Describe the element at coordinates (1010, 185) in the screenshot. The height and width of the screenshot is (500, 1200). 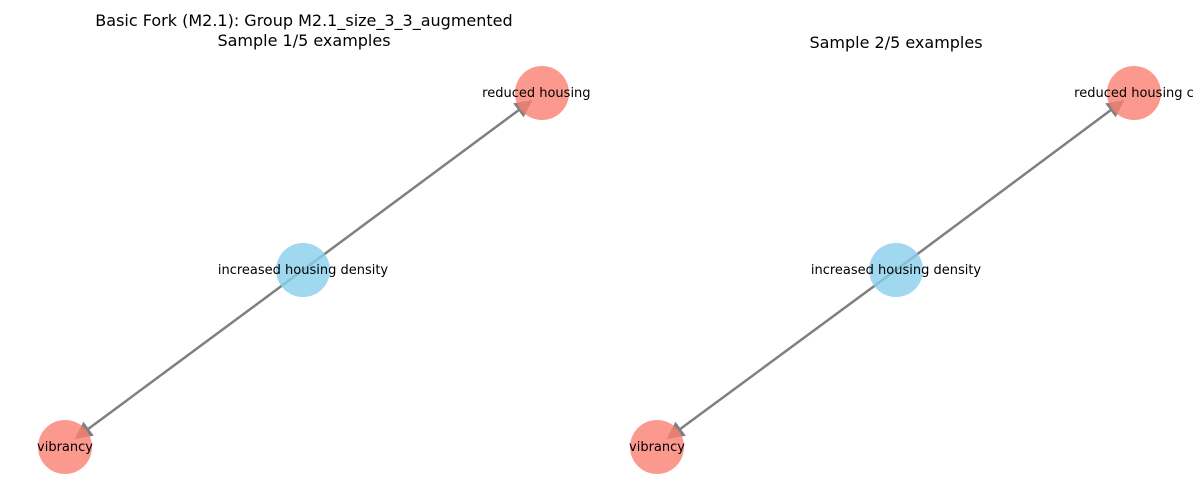
I see `panel-2-edge-to-top` at that location.